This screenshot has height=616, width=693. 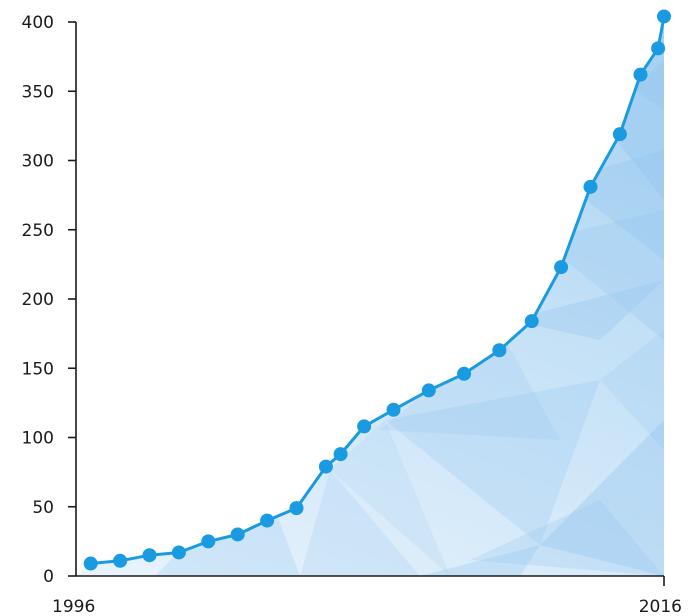 What do you see at coordinates (43, 508) in the screenshot?
I see `y-tick-label: 50` at bounding box center [43, 508].